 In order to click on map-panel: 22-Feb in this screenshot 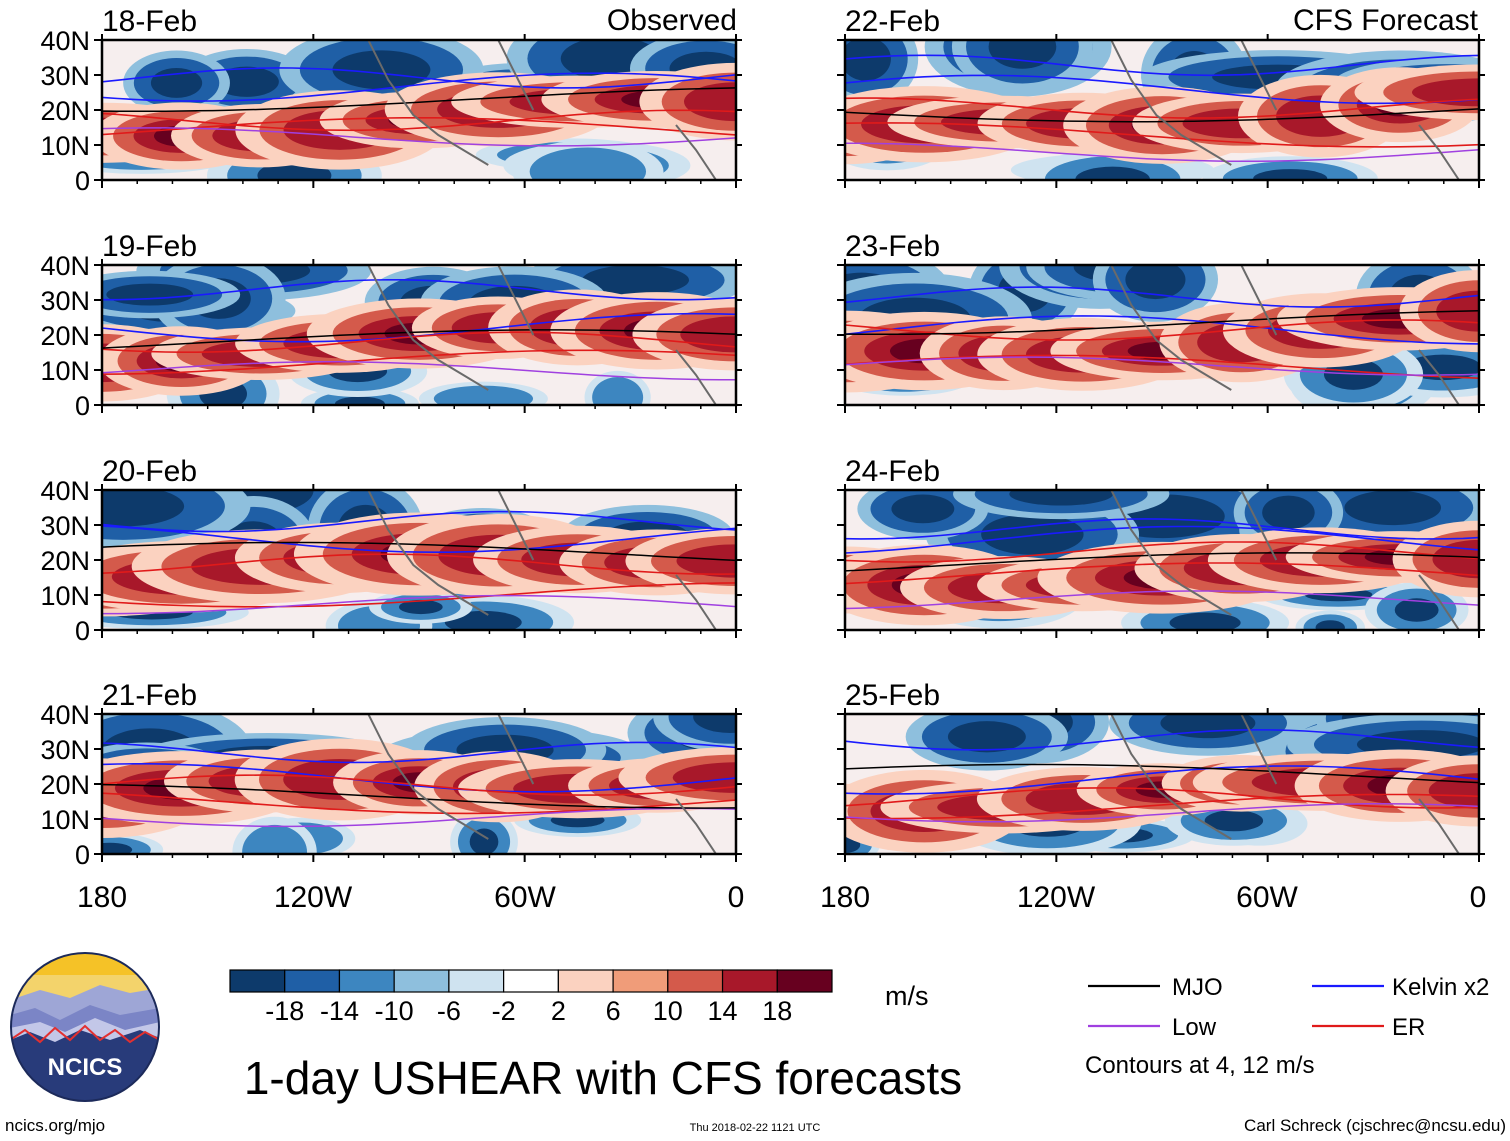, I will do `click(1161, 96)`.